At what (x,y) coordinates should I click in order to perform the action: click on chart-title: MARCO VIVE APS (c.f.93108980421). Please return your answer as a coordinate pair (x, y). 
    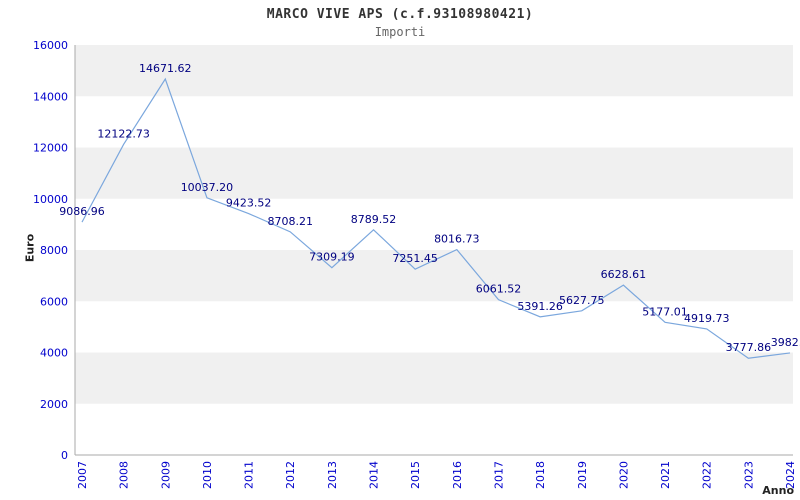
    Looking at the image, I should click on (400, 14).